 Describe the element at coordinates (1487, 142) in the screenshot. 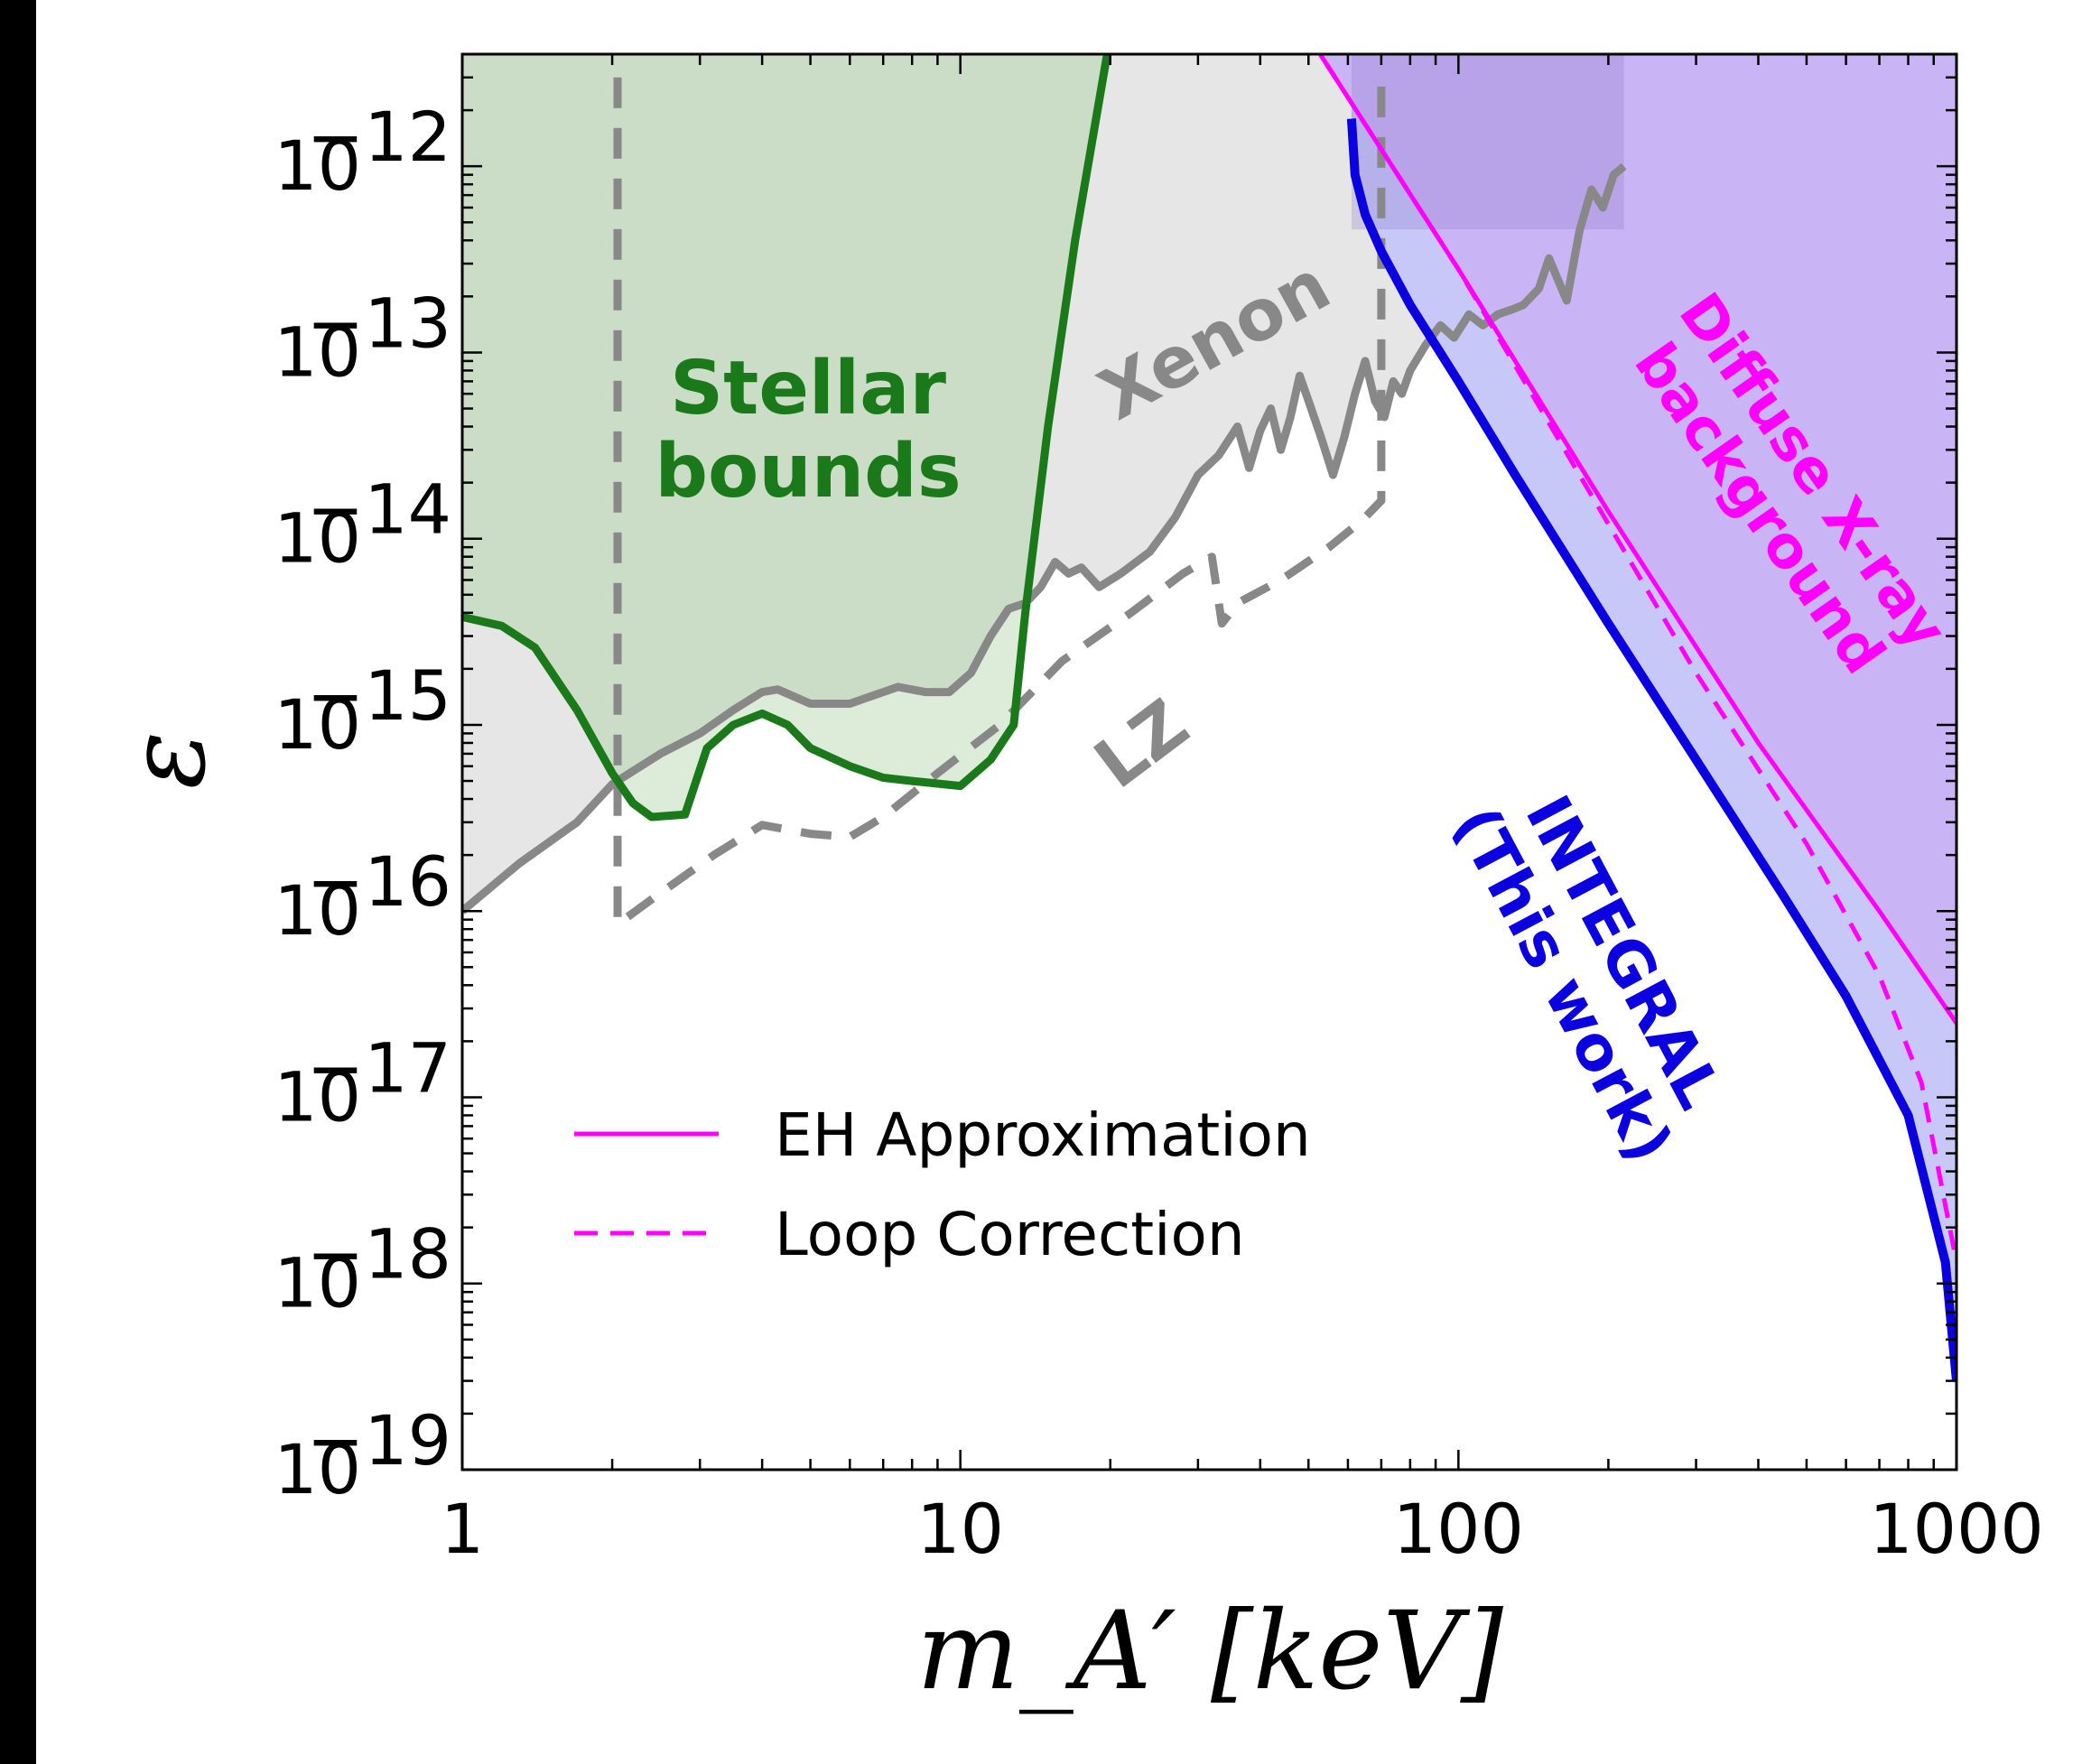

I see `overlap-shading` at that location.